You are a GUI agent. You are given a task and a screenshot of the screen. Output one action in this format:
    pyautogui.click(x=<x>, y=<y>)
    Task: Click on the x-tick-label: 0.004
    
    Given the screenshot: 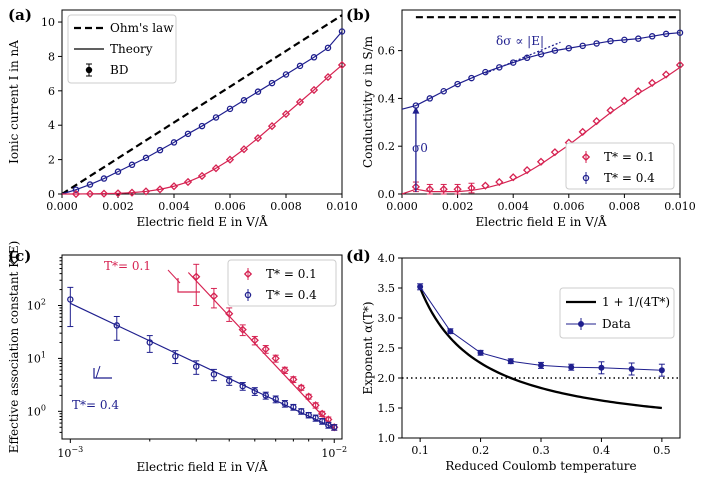 What is the action you would take?
    pyautogui.click(x=174, y=206)
    